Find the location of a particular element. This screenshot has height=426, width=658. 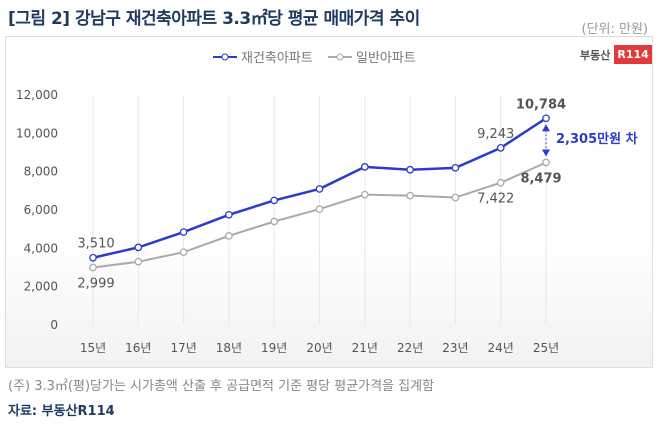

x-tick-label: 22년 is located at coordinates (410, 348).